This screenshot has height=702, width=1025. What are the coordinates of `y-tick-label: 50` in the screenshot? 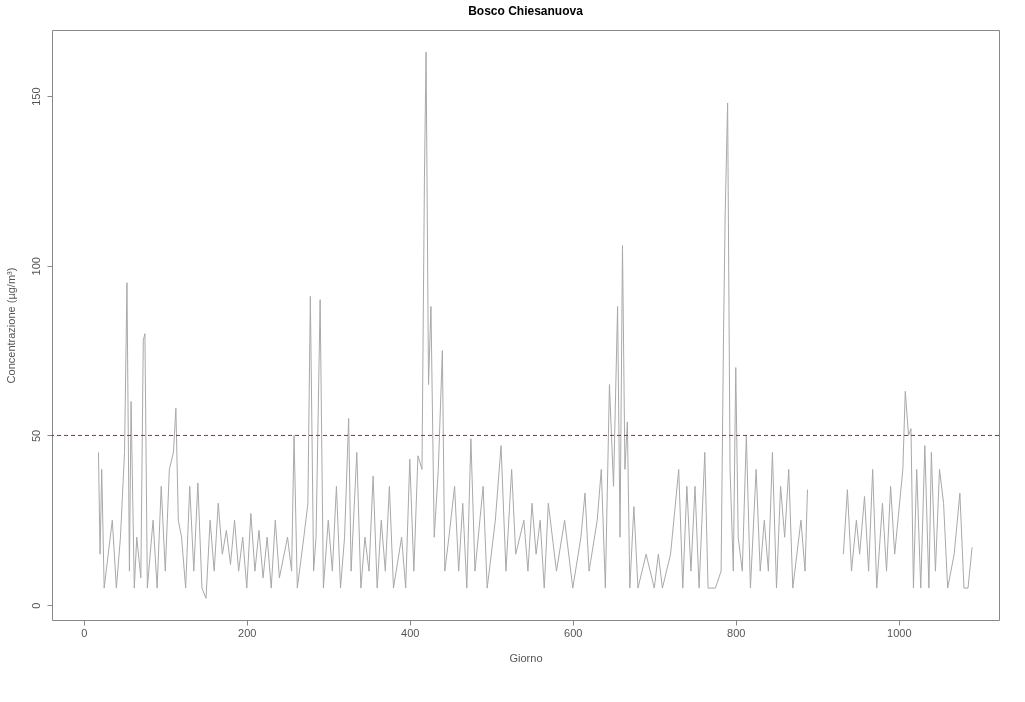 It's located at (35, 436).